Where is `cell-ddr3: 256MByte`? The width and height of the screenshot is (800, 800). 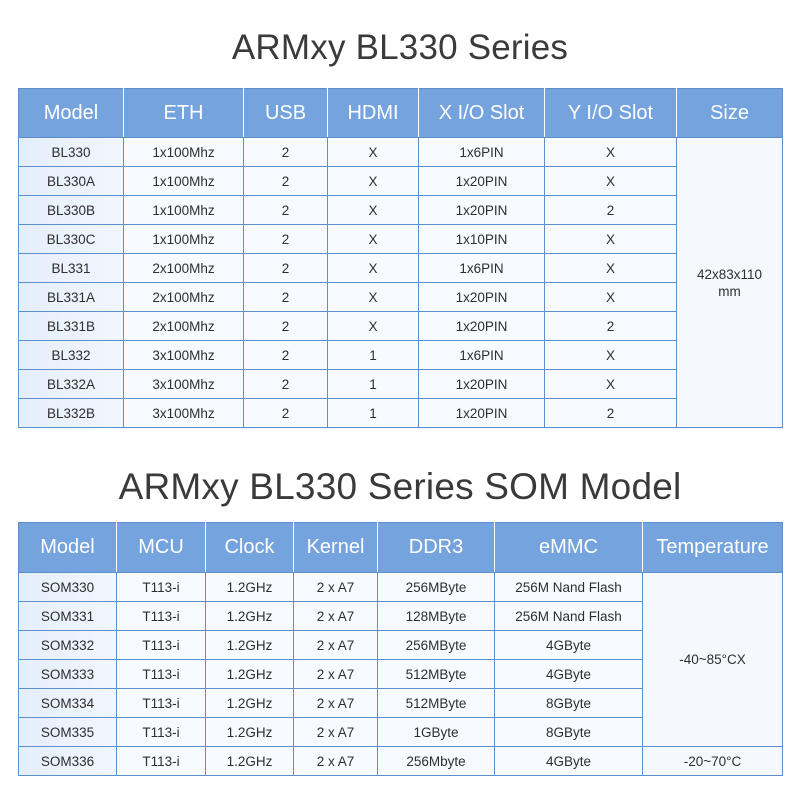
cell-ddr3: 256MByte is located at coordinates (436, 645).